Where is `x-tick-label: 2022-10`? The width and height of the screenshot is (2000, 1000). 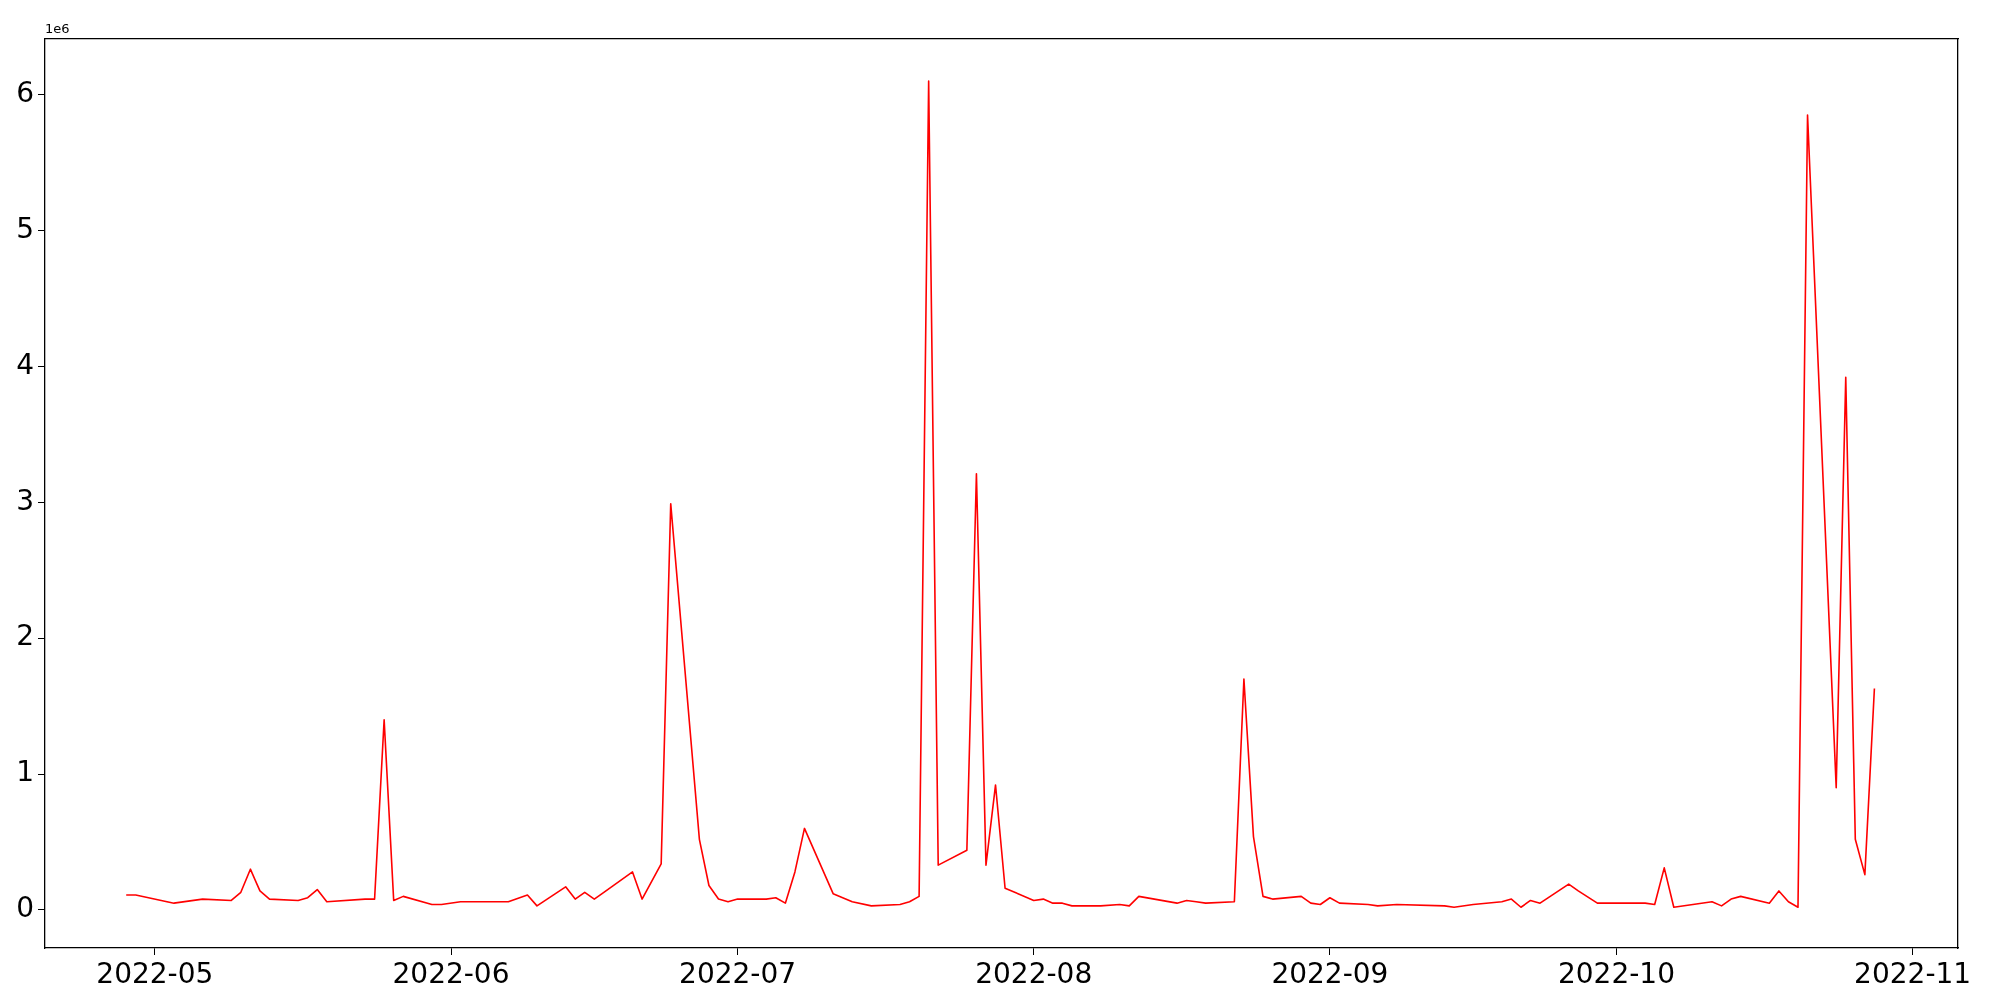 x-tick-label: 2022-10 is located at coordinates (1616, 974).